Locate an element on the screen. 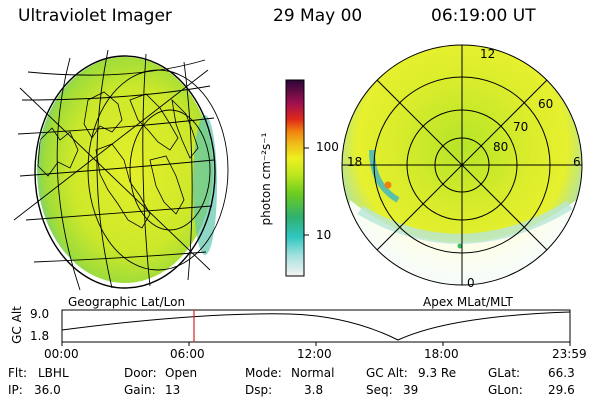  glat-label: GLat: is located at coordinates (504, 373).